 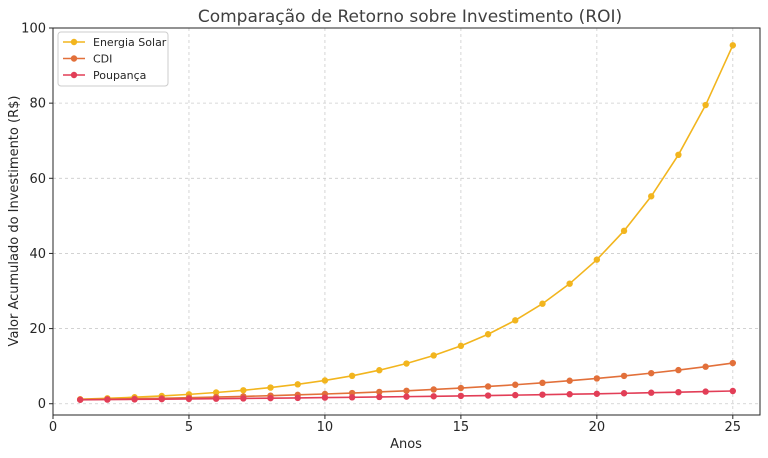 What do you see at coordinates (461, 427) in the screenshot?
I see `x-tick-label: 15` at bounding box center [461, 427].